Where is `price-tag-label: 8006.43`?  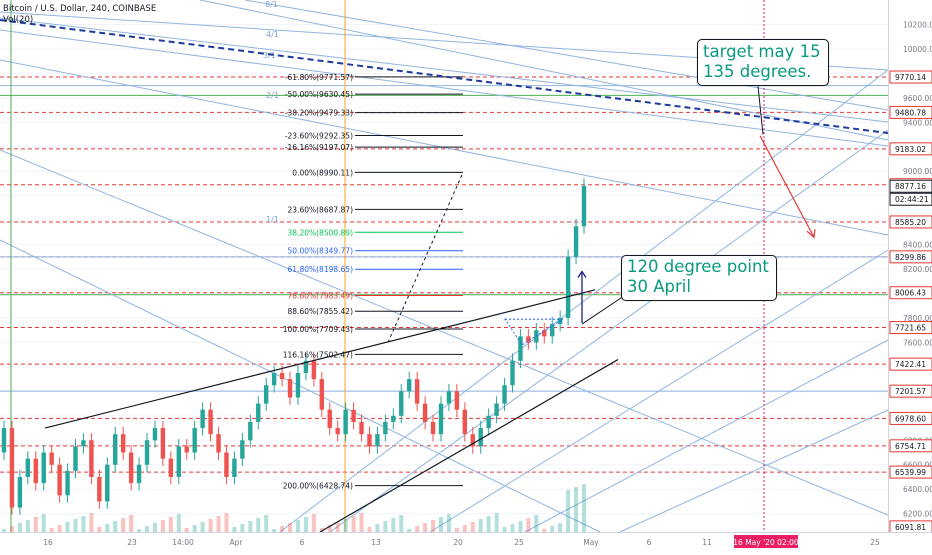 price-tag-label: 8006.43 is located at coordinates (910, 293).